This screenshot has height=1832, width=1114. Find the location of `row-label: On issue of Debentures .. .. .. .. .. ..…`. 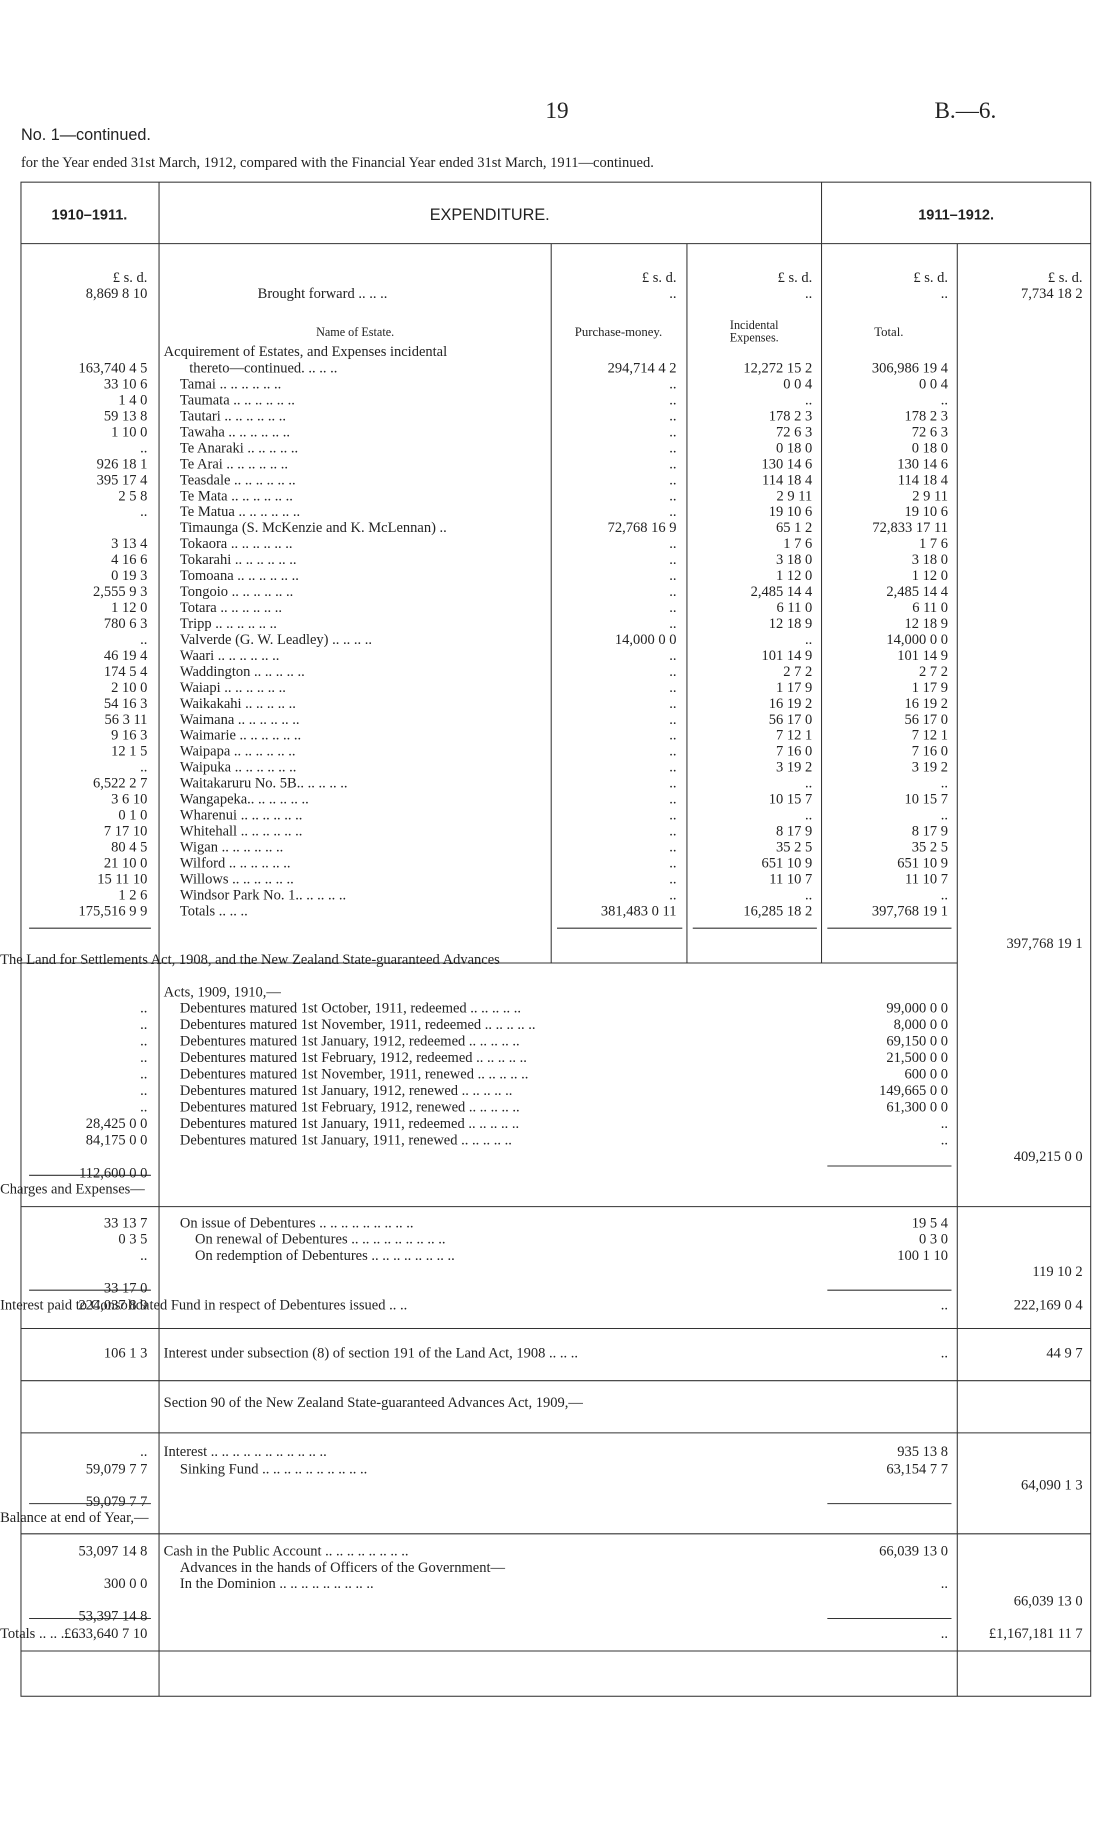

row-label: On issue of Debentures .. .. .. .. .. ..… is located at coordinates (297, 1223).